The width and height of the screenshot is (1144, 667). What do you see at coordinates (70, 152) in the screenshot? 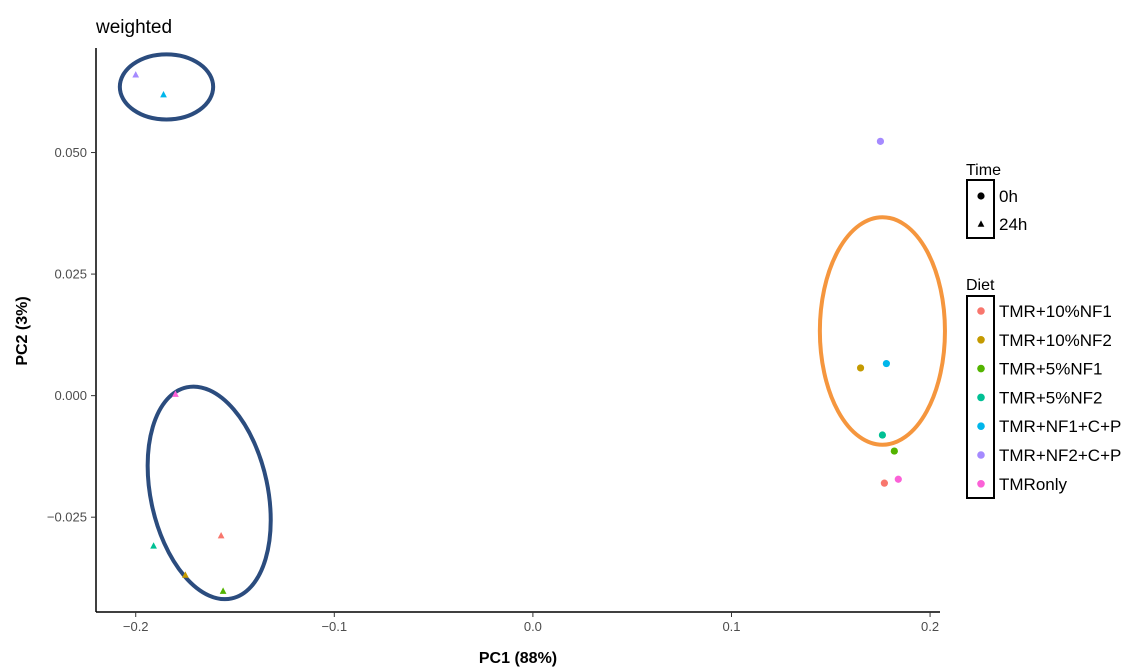
I see `y-tick-label: 0.050` at bounding box center [70, 152].